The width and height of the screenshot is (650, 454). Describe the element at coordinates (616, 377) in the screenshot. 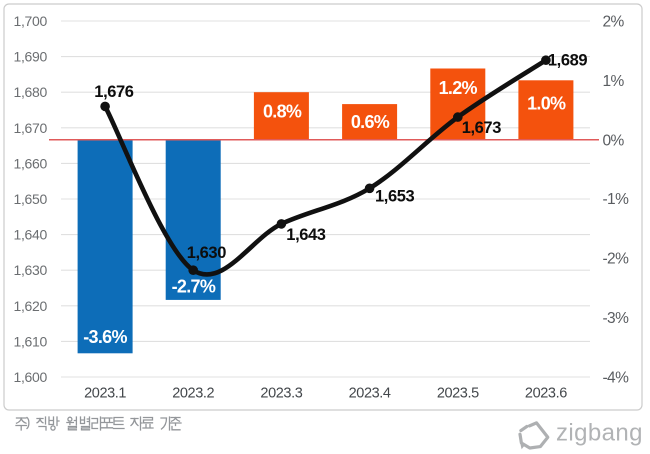

I see `svg-text: -4%` at that location.